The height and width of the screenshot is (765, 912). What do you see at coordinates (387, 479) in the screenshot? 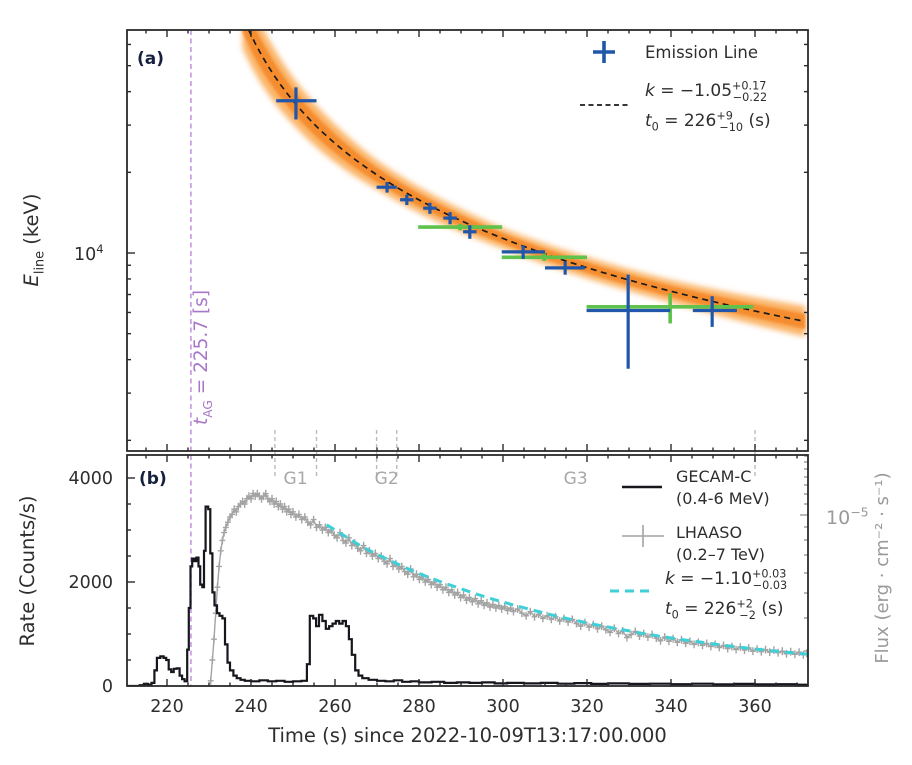
I see `g-marker-label-g2: G2` at bounding box center [387, 479].